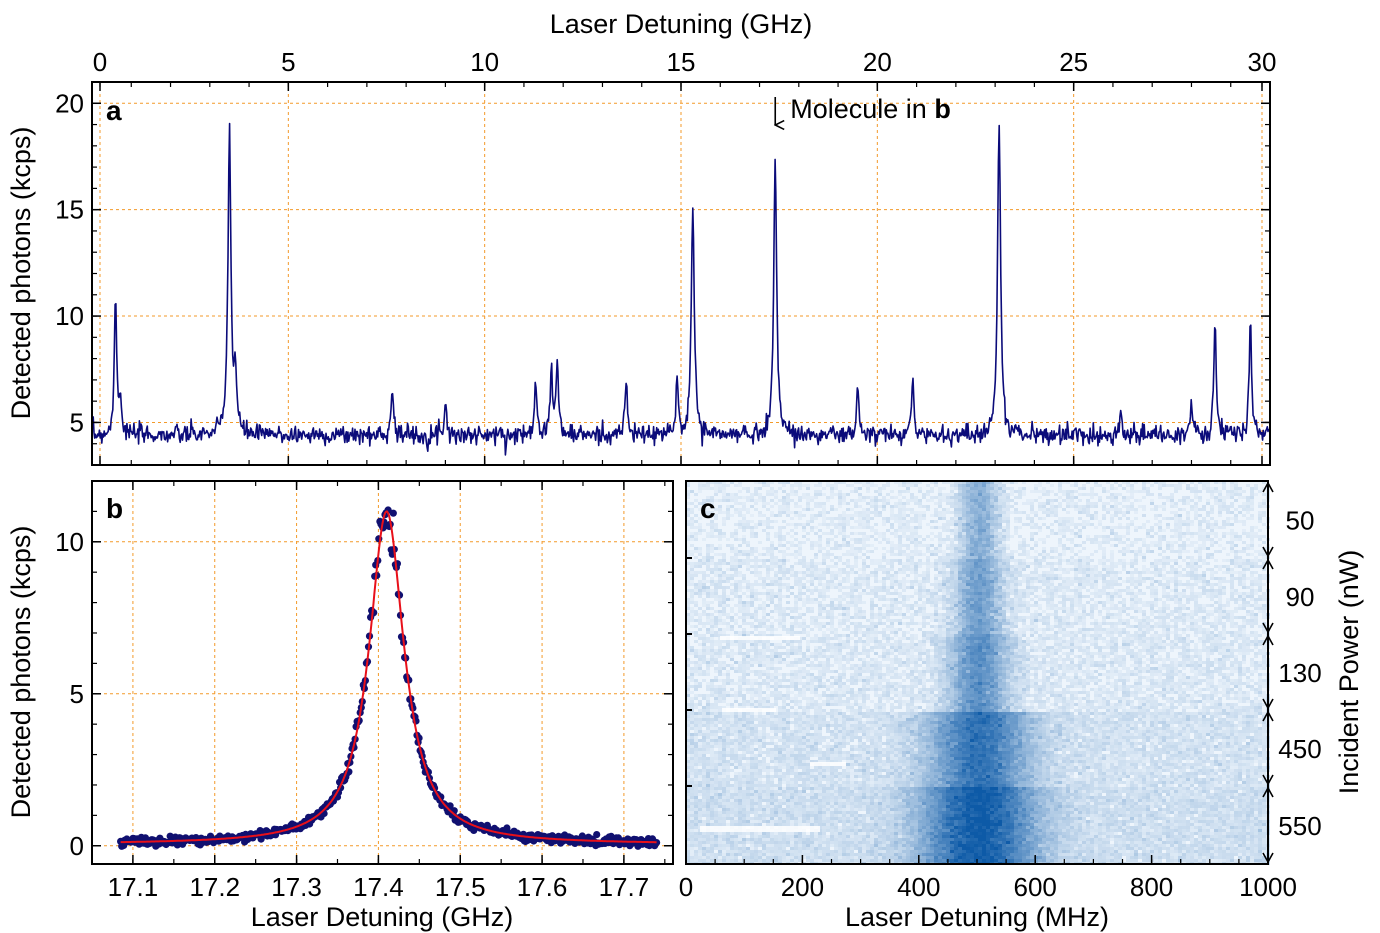  What do you see at coordinates (21, 273) in the screenshot?
I see `panel-a-ylabel: Detected photons (kcps)` at bounding box center [21, 273].